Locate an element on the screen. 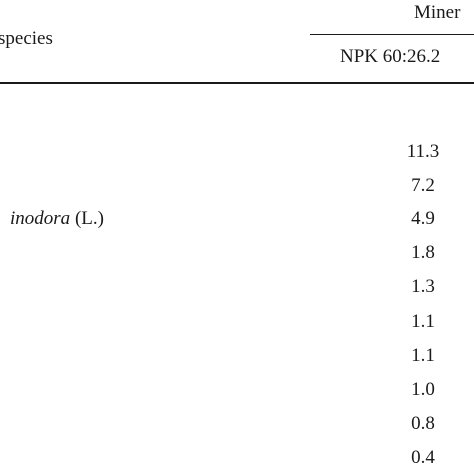  value-cell: 7.2 is located at coordinates (423, 185).